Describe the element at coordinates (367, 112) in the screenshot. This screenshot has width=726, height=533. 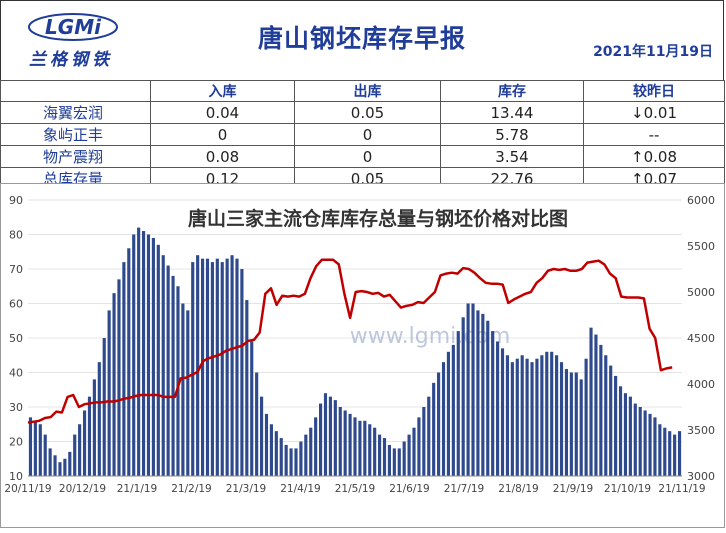
I see `row-out: 0.05` at that location.